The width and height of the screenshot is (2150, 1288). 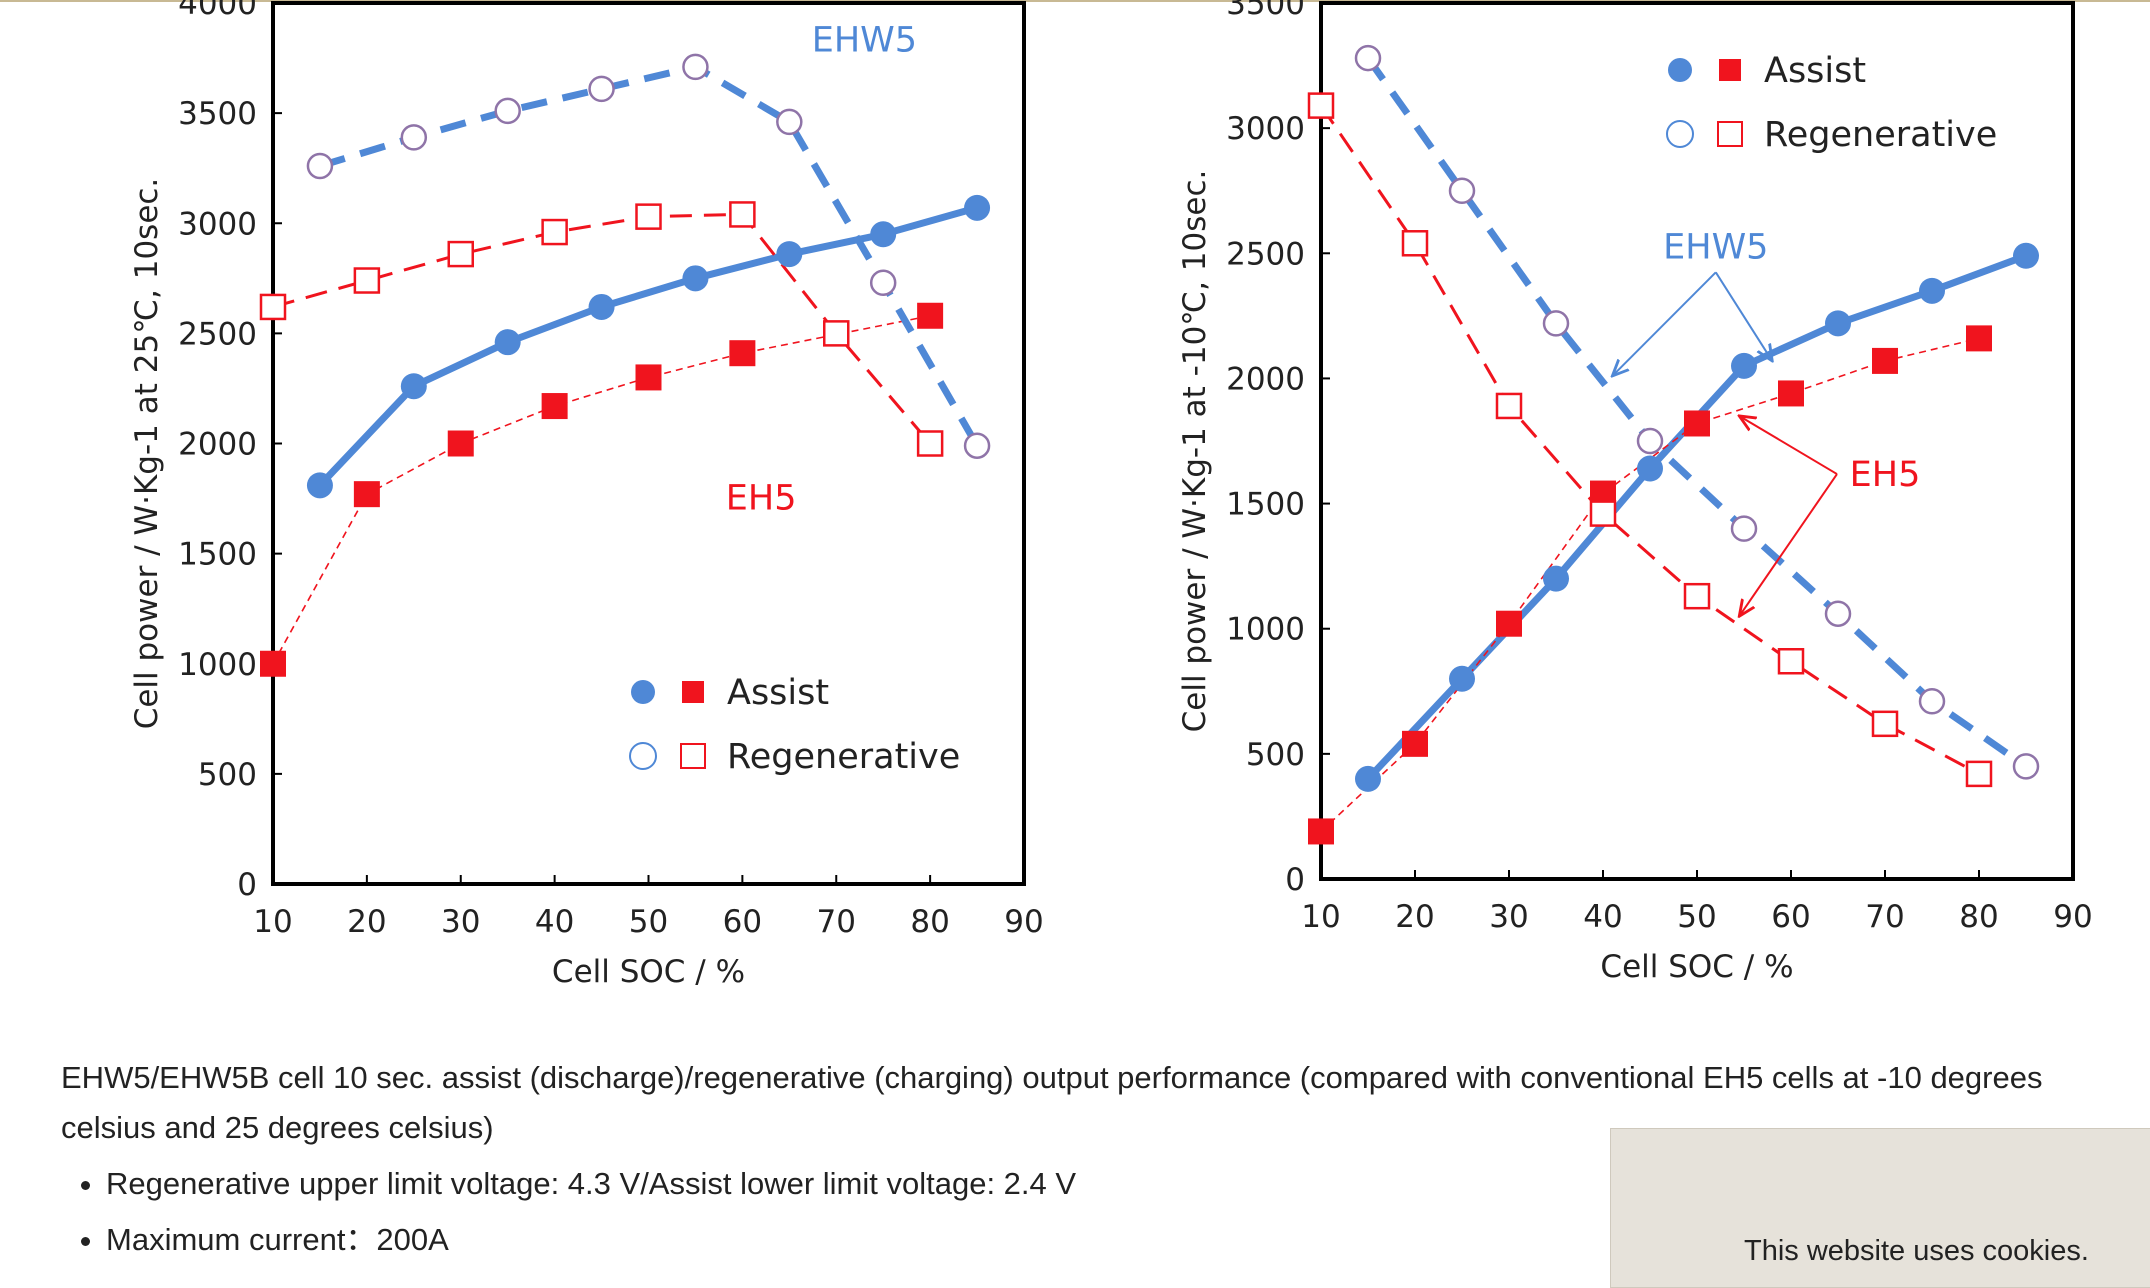 What do you see at coordinates (217, 114) in the screenshot?
I see `y-tick-label: 3500` at bounding box center [217, 114].